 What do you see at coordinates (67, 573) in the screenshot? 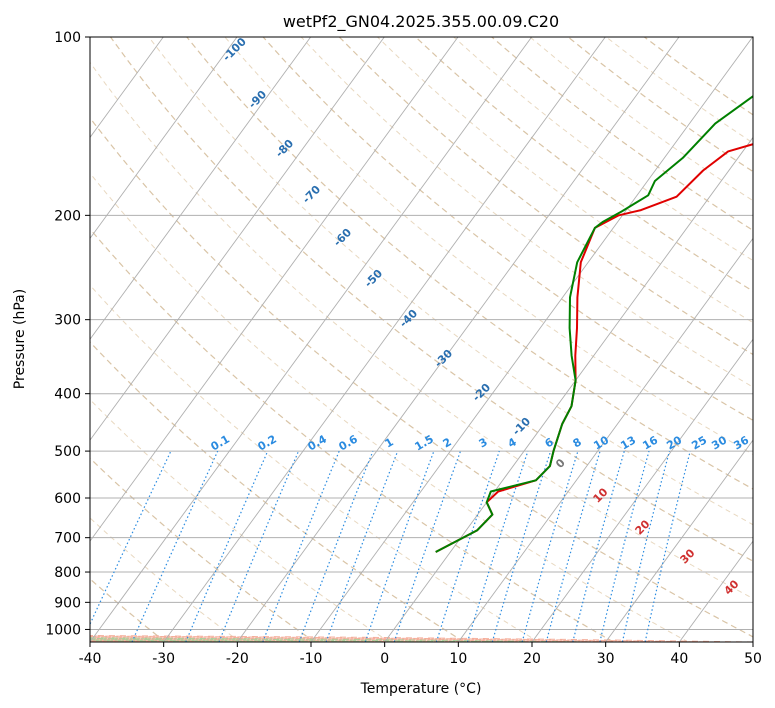
I see `y-tick-label: 800` at bounding box center [67, 573].